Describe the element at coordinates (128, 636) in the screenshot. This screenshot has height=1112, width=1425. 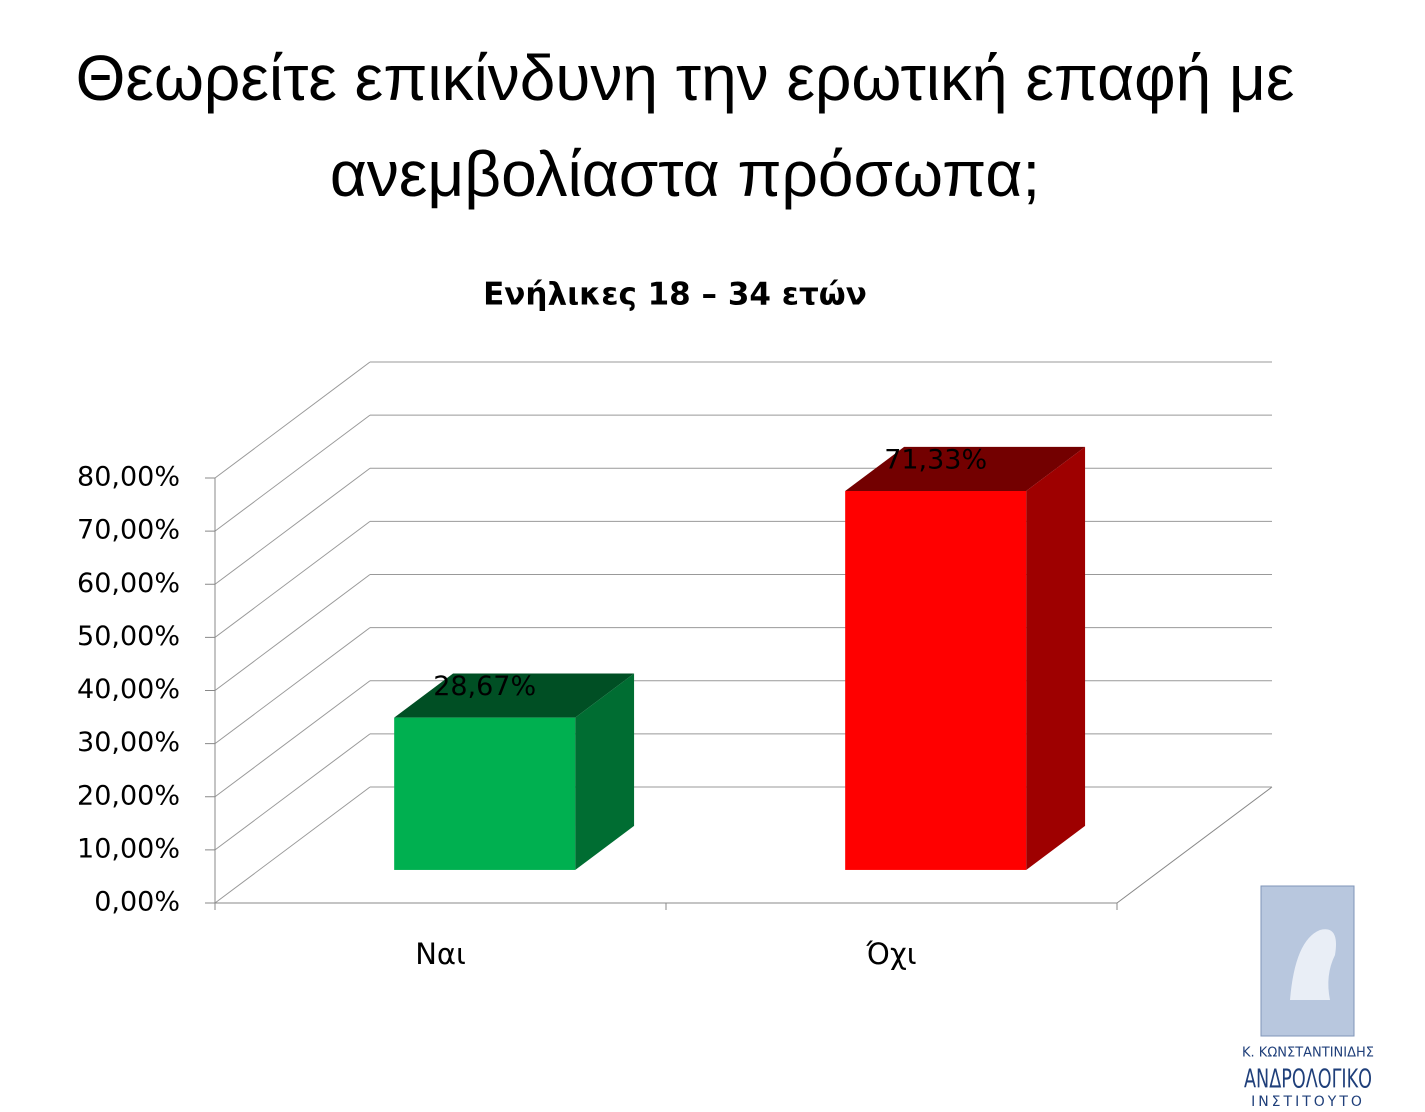
I see `y-tick-label: 50,00%` at that location.